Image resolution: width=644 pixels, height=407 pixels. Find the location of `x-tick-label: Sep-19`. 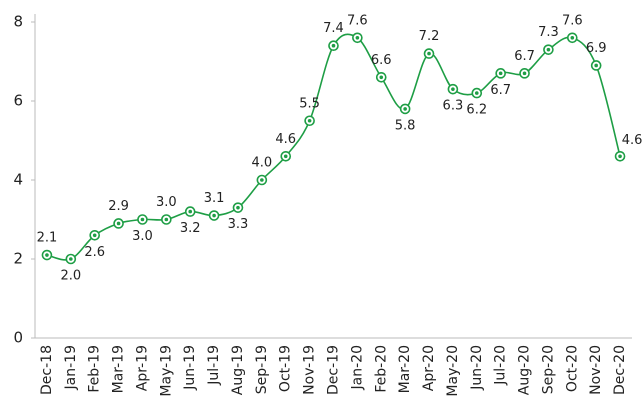

x-tick-label: Sep-19 is located at coordinates (262, 369).